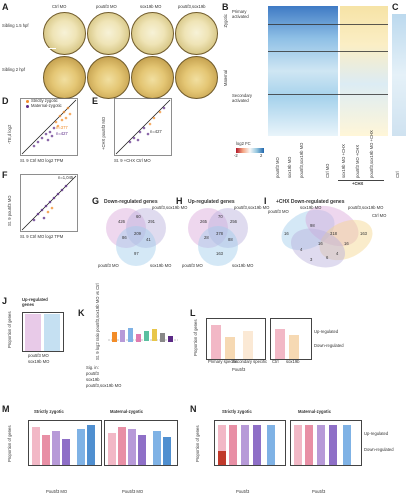 The height and width of the screenshot is (500, 408). Describe the element at coordinates (250, 361) in the screenshot. I see `l-g2: Secondary specific` at that location.